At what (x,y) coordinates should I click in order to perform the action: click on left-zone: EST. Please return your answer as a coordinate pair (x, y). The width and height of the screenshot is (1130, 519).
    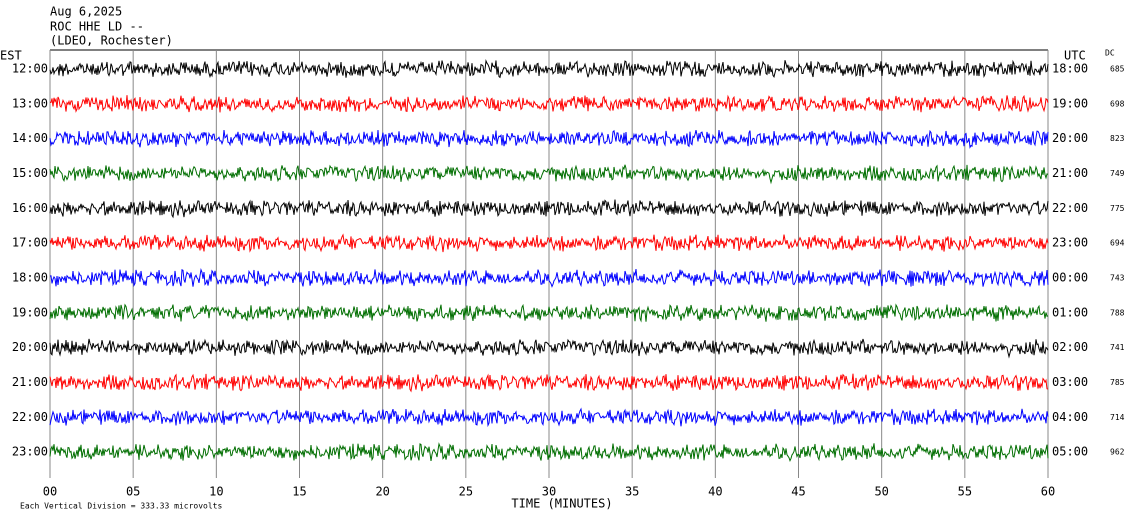
    Looking at the image, I should click on (11, 56).